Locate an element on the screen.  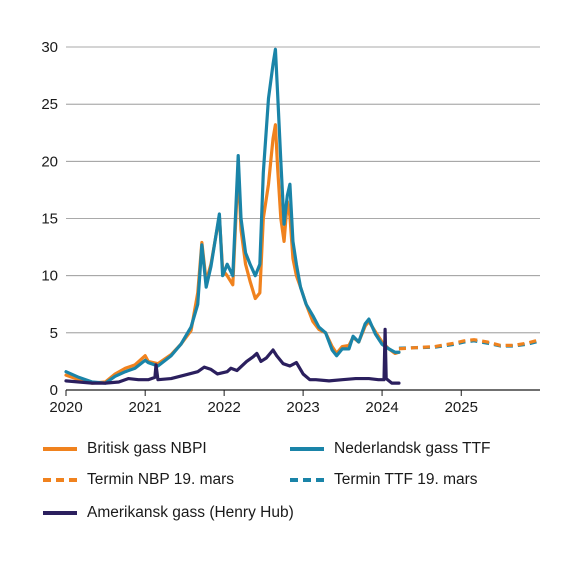
y-tick-label: 25 is located at coordinates (49, 104).